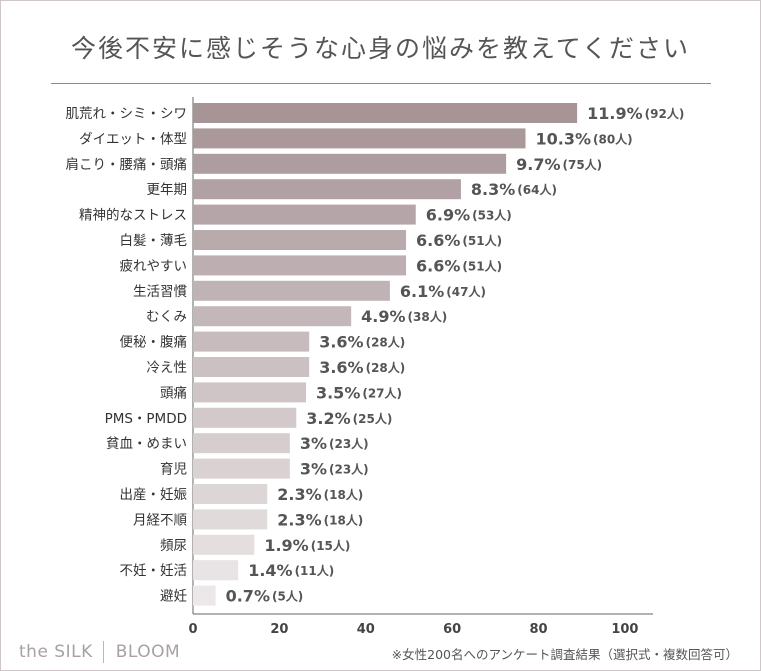  Describe the element at coordinates (173, 470) in the screenshot. I see `category-label: 育児` at that location.